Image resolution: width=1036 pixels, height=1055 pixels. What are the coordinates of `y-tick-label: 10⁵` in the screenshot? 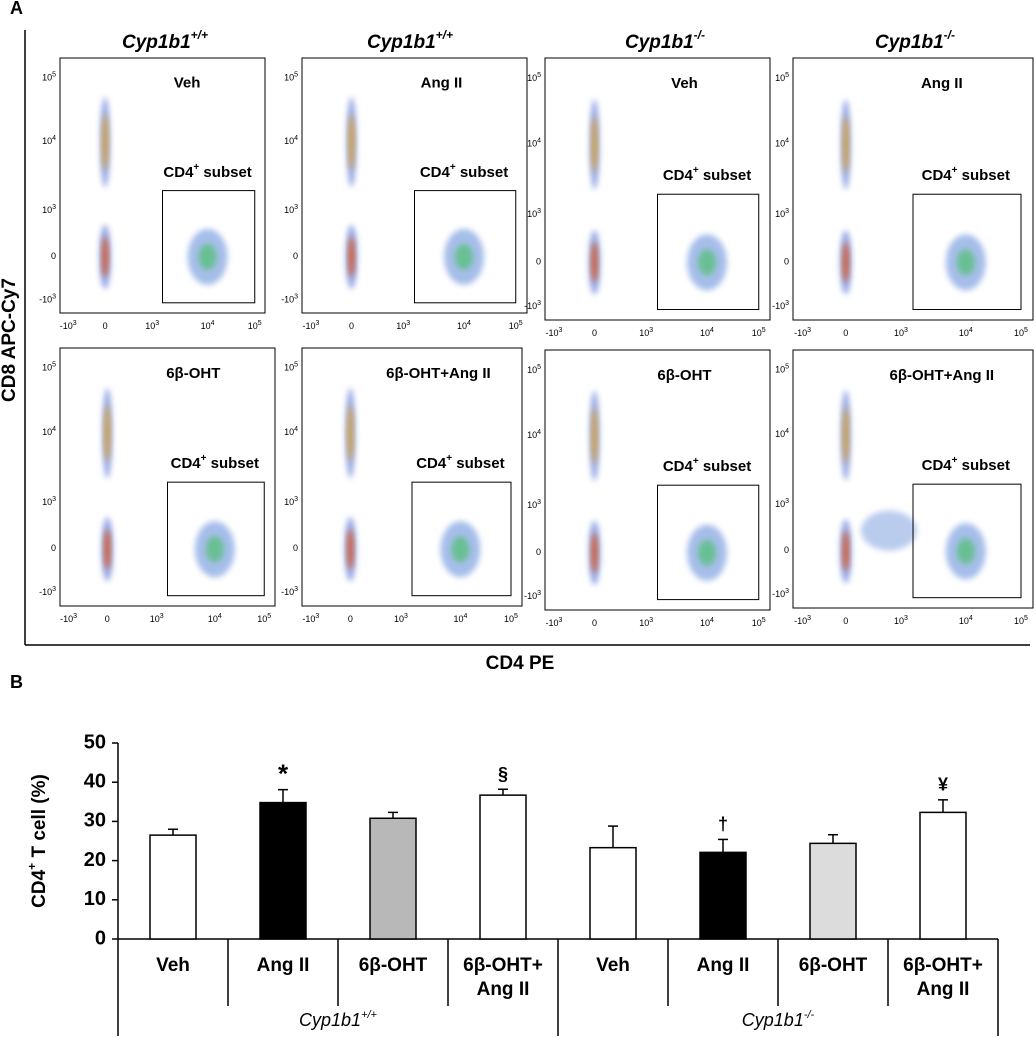 It's located at (534, 77).